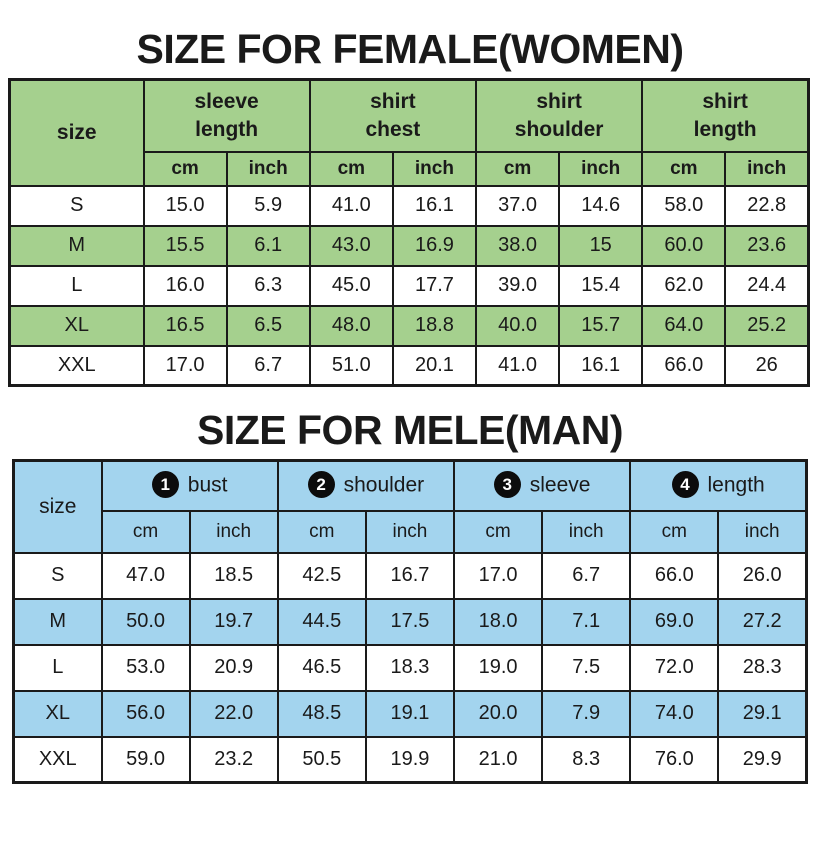  I want to click on table-row: M 50.0 19.7 44.5 17.5 18.0 7.1 69.0 27.2, so click(410, 621).